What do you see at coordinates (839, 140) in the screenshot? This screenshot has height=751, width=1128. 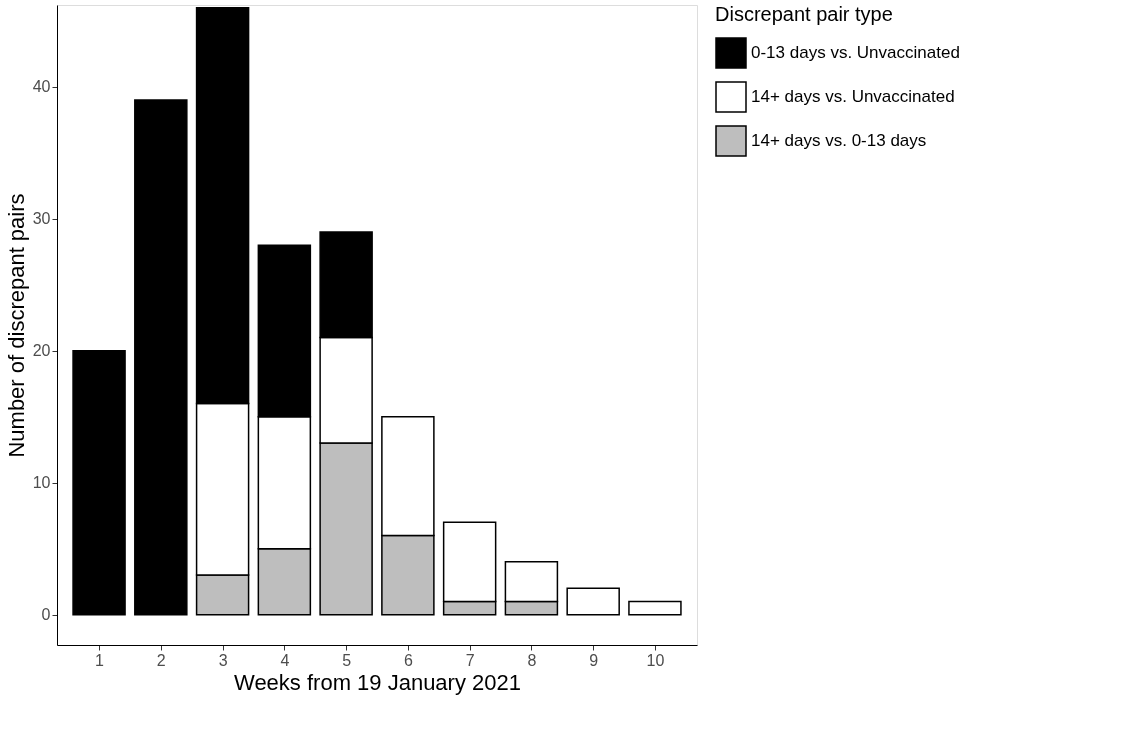 I see `legend-label: 14+ days vs. 0-13 days` at bounding box center [839, 140].